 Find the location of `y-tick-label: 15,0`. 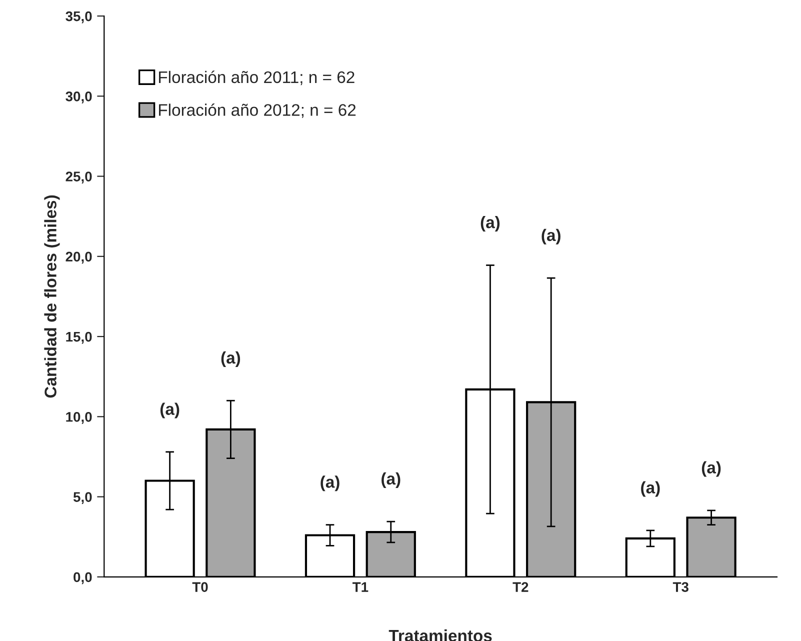

y-tick-label: 15,0 is located at coordinates (79, 338).